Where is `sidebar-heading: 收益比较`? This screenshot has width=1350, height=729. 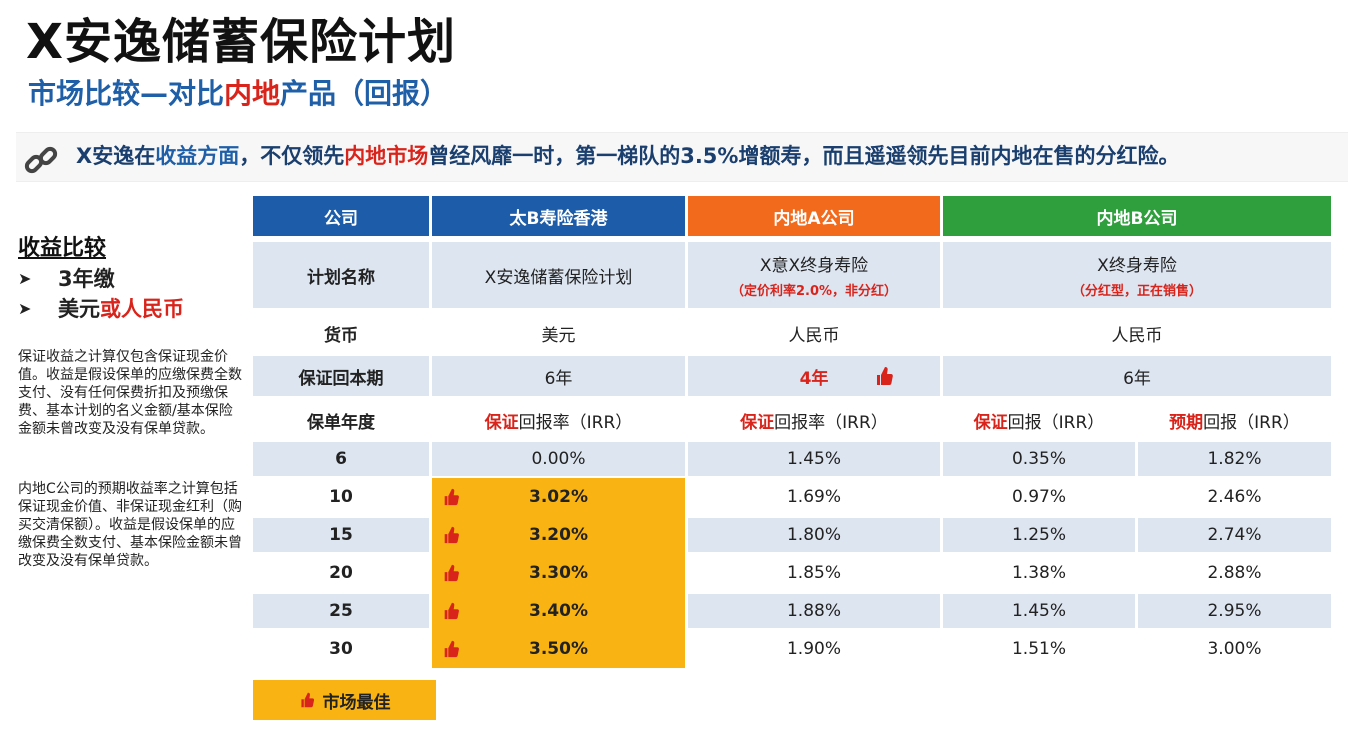 sidebar-heading: 收益比较 is located at coordinates (62, 248).